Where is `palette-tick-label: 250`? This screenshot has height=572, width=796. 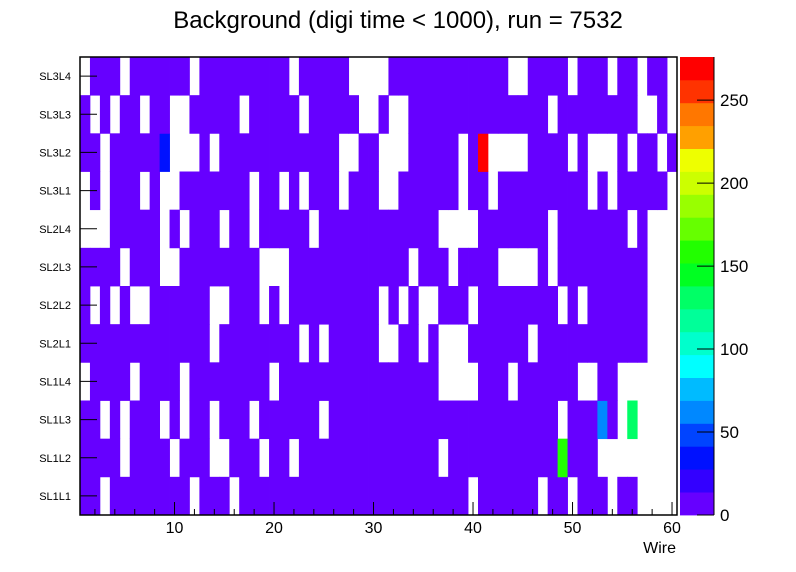
palette-tick-label: 250 is located at coordinates (734, 100).